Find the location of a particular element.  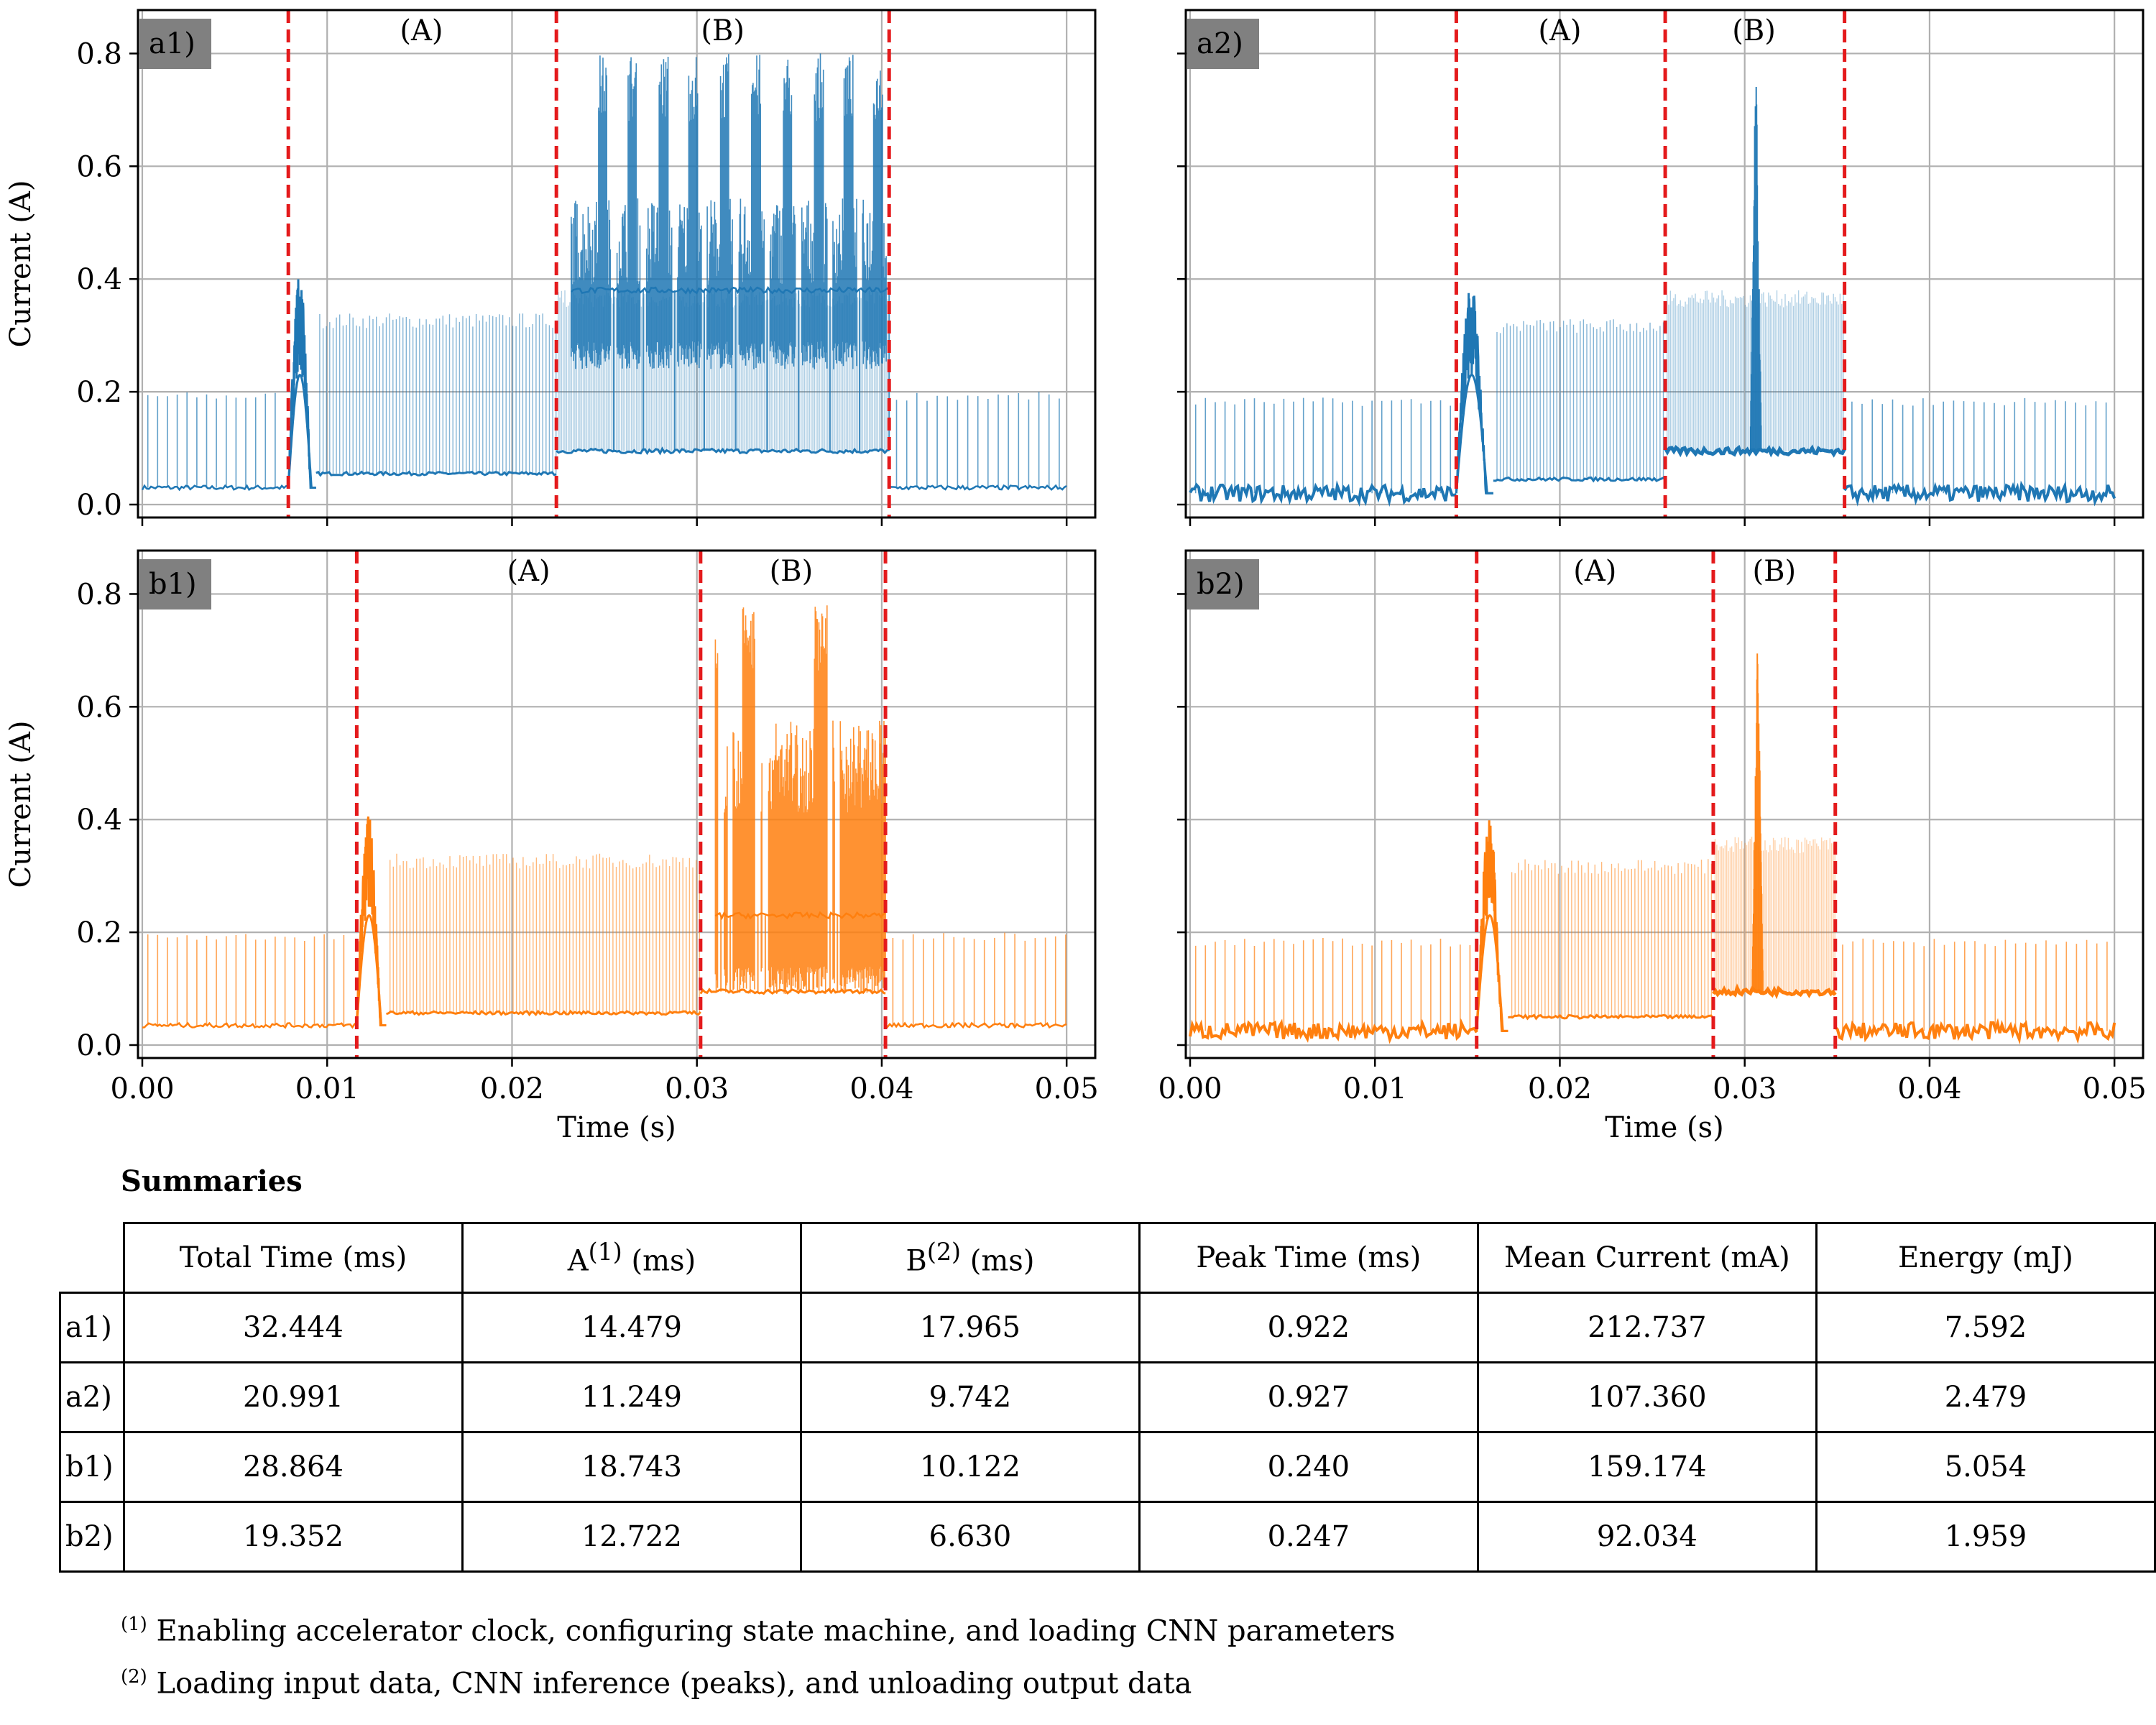

cell-b: 9.742 is located at coordinates (970, 1397).